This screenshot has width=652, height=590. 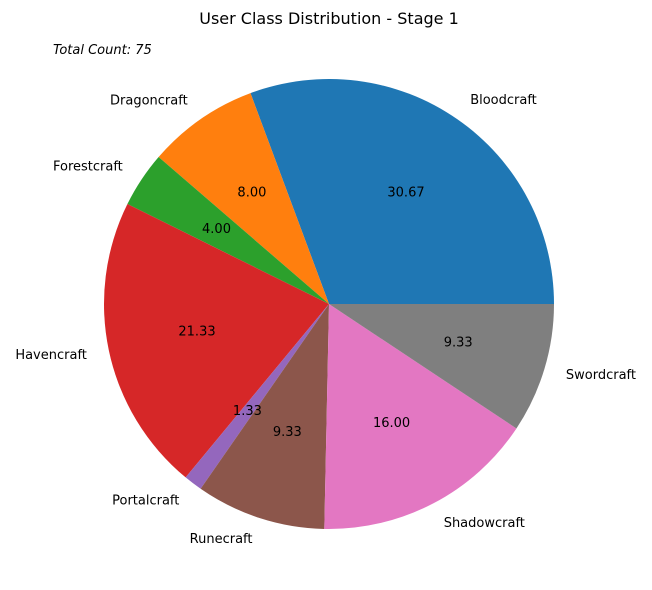 I want to click on category-label-bloodcraft: Bloodcraft, so click(x=503, y=100).